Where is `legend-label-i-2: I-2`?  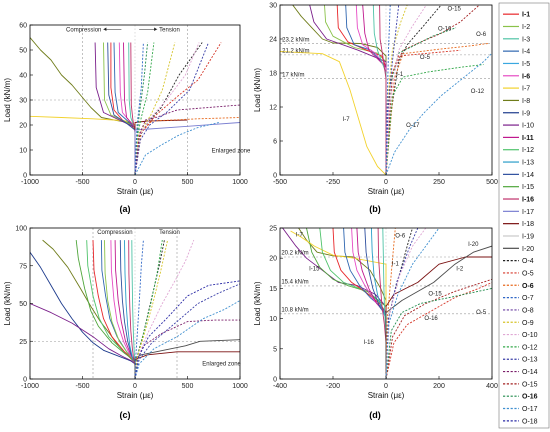 legend-label-i-2: I-2 is located at coordinates (526, 27).